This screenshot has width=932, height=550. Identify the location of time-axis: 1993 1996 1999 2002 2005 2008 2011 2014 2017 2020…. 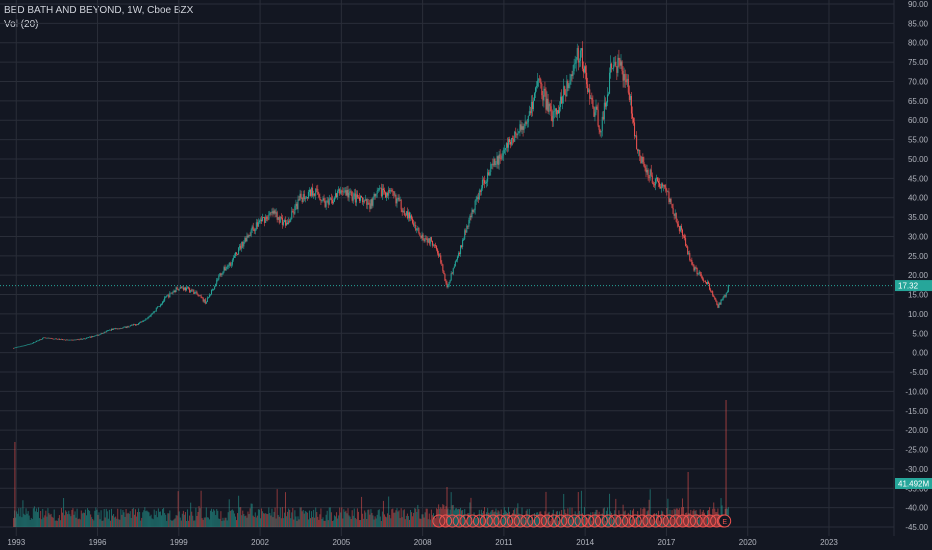
(422, 542).